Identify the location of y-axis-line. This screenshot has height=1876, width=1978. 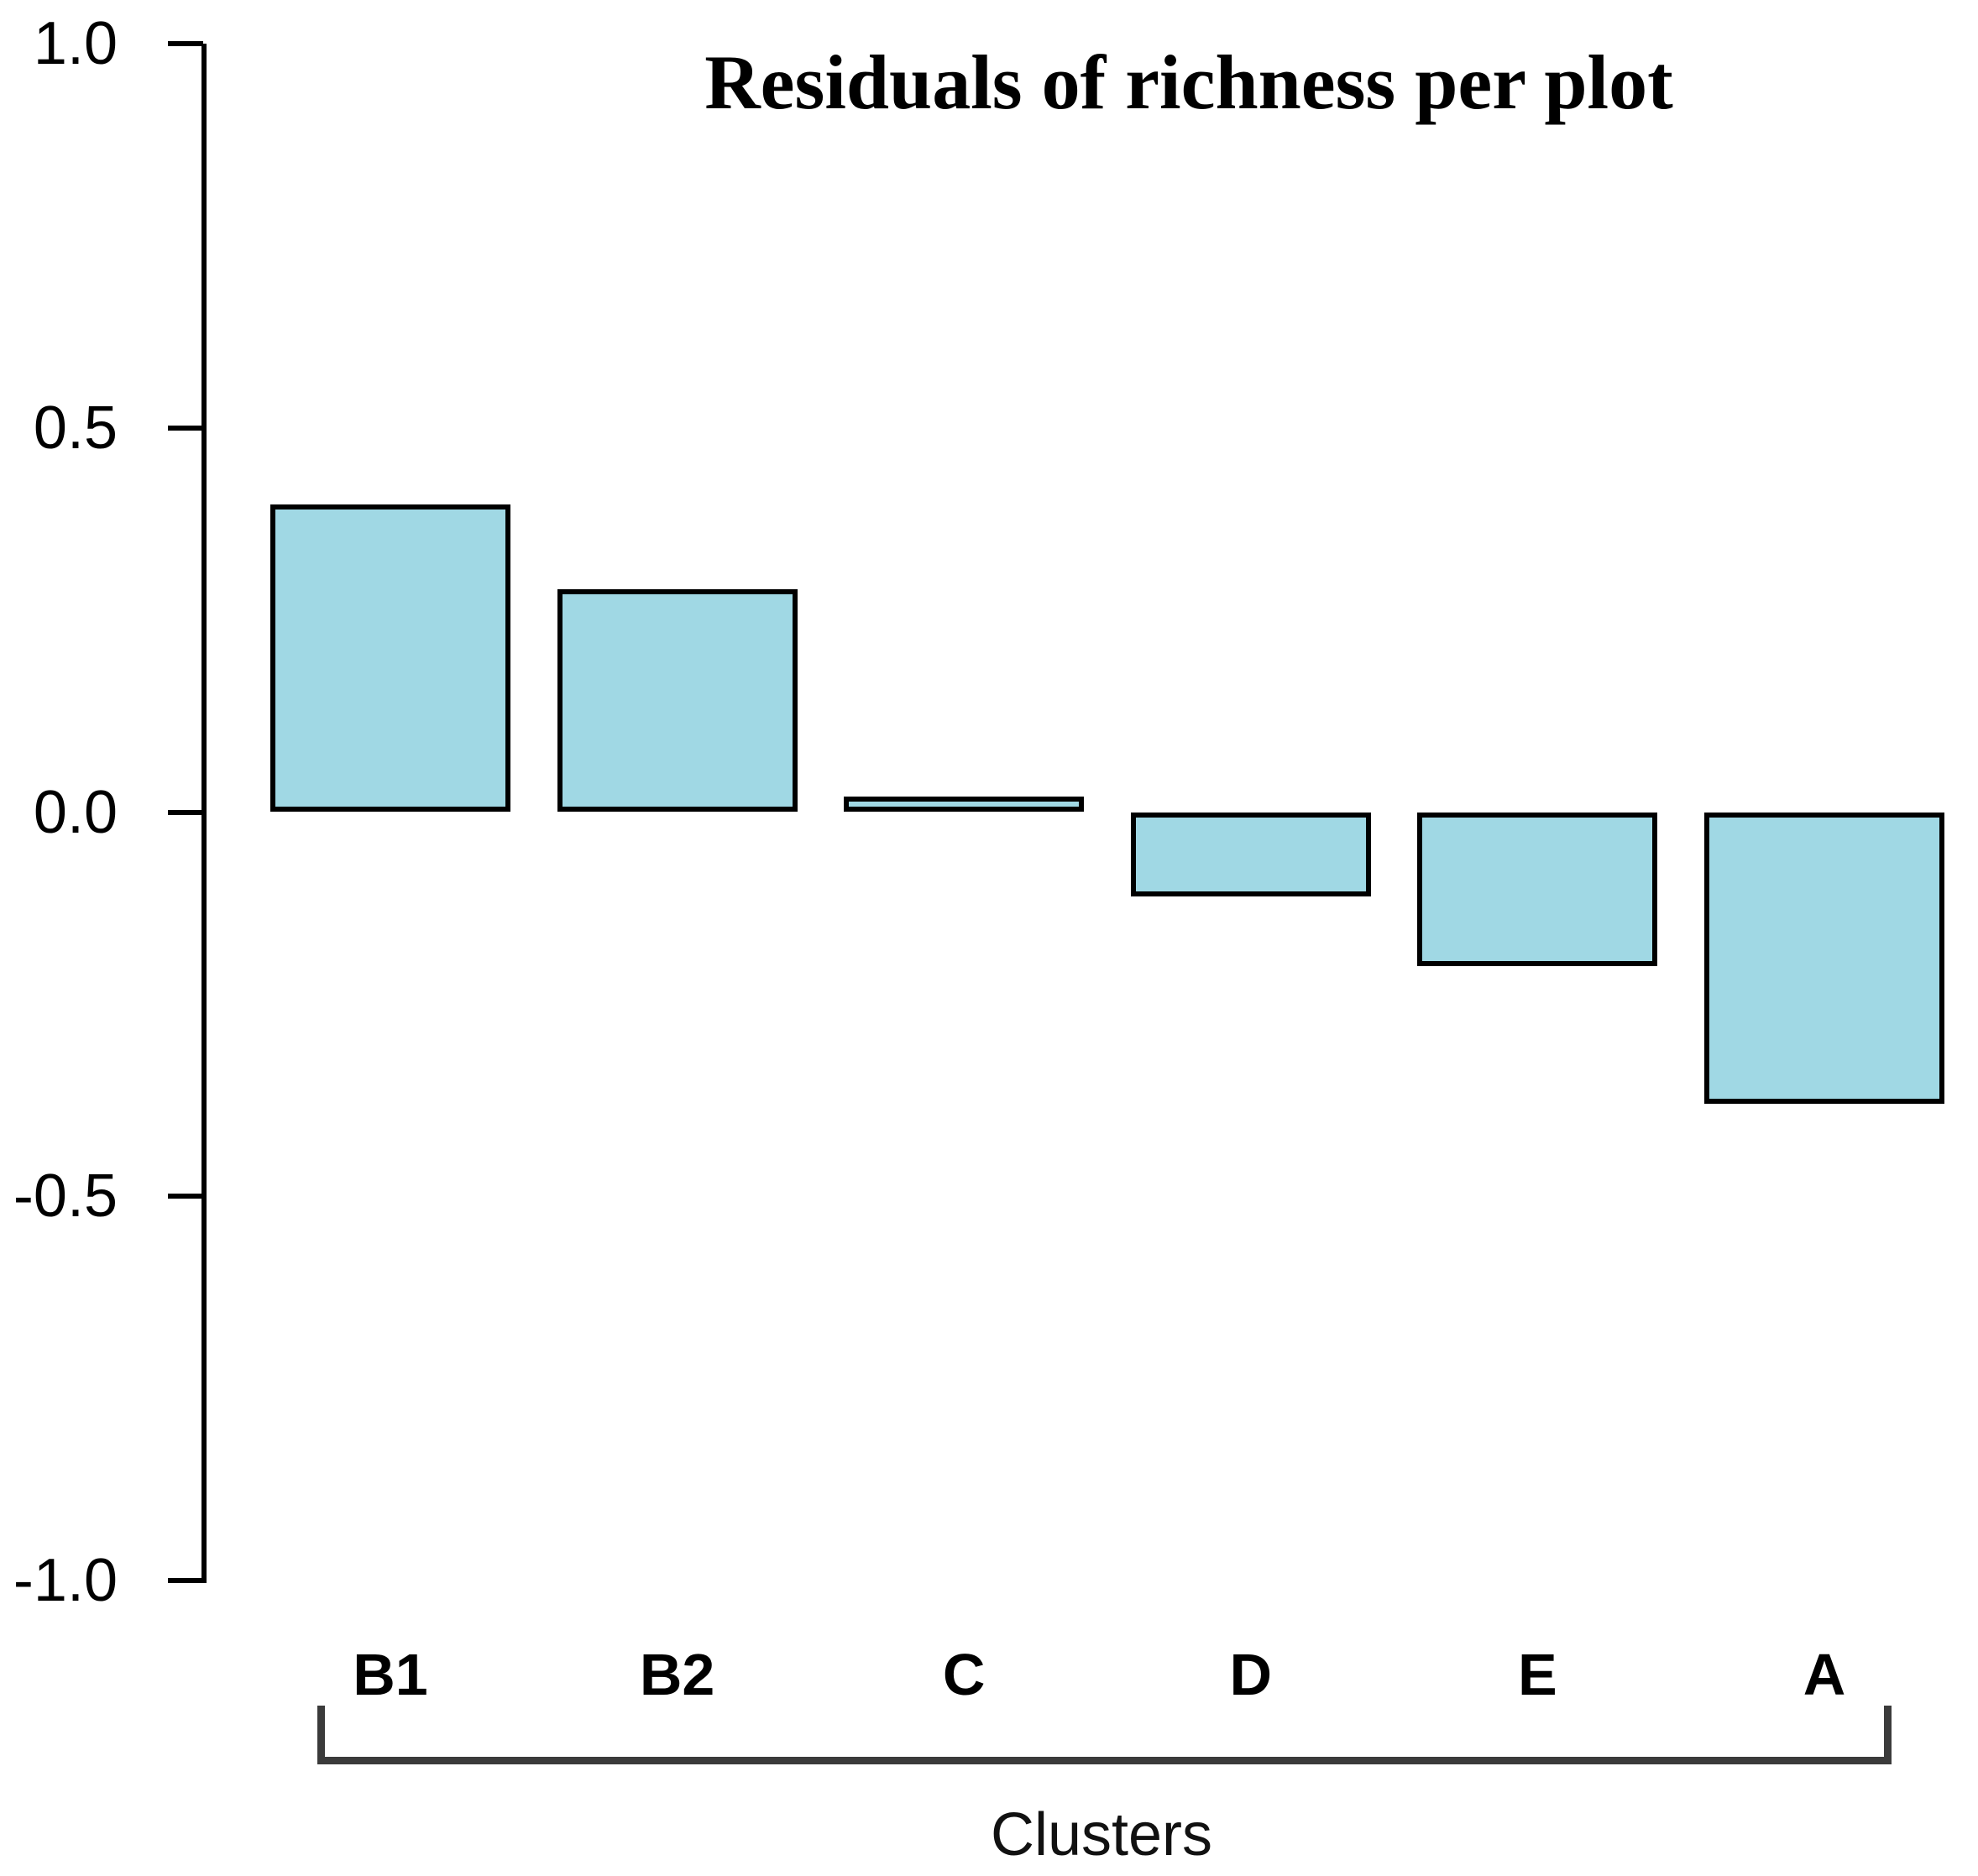
(204, 813).